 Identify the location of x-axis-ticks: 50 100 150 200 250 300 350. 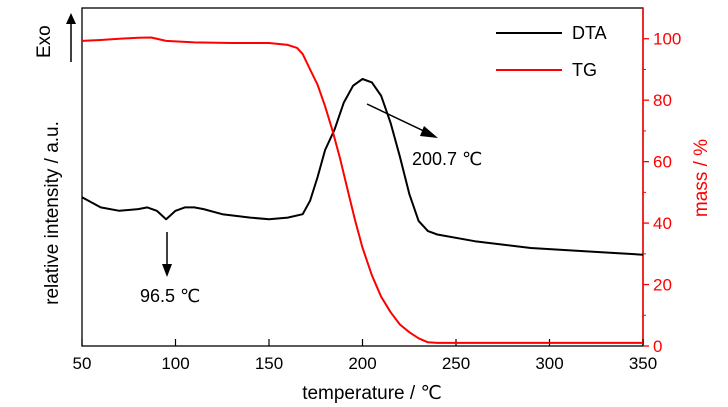
(365, 356).